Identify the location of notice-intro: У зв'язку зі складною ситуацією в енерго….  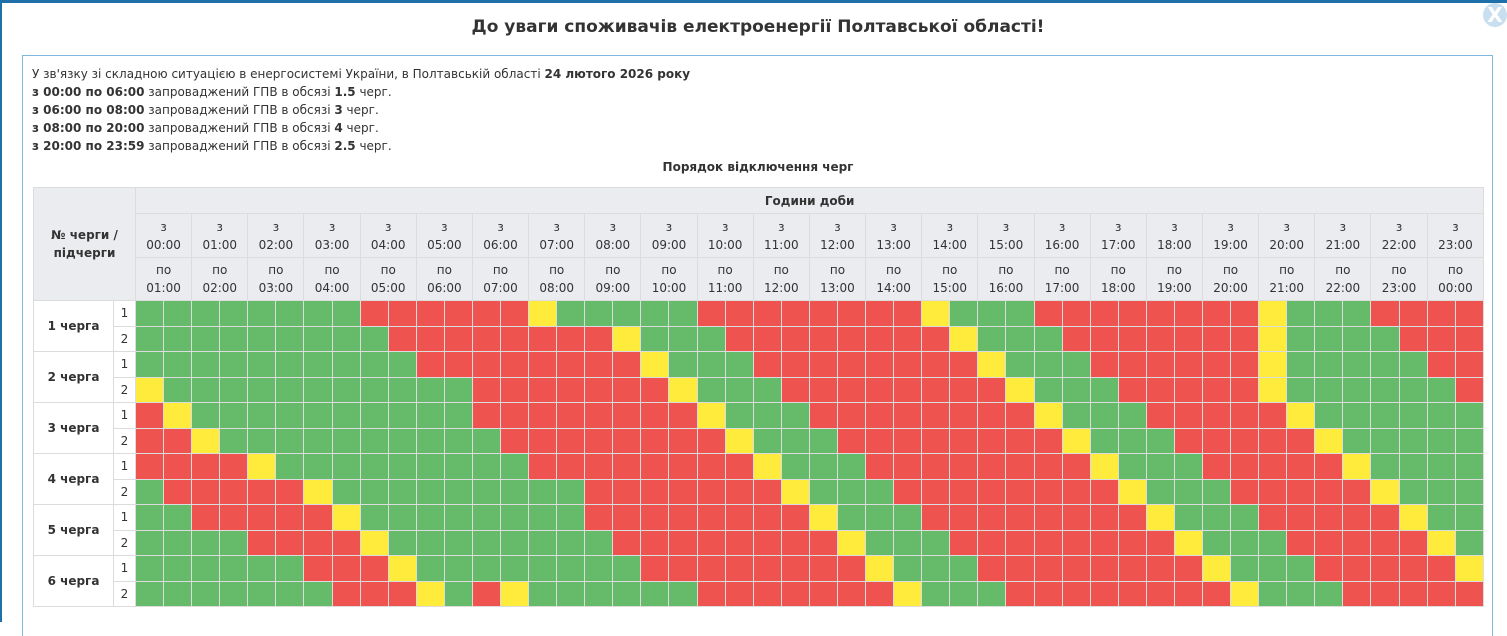
(361, 74).